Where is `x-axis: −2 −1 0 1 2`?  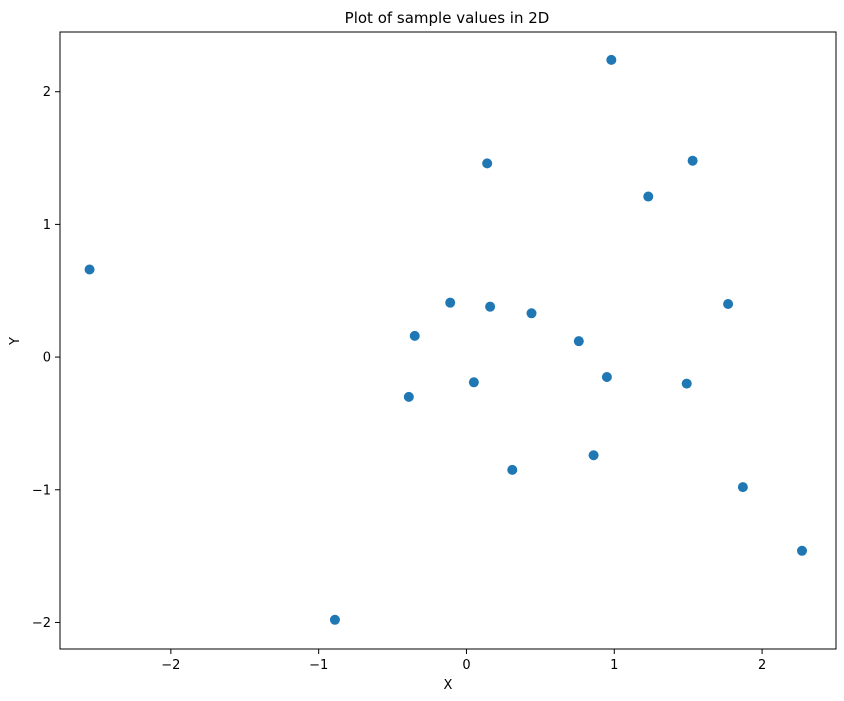
x-axis: −2 −1 0 1 2 is located at coordinates (463, 661).